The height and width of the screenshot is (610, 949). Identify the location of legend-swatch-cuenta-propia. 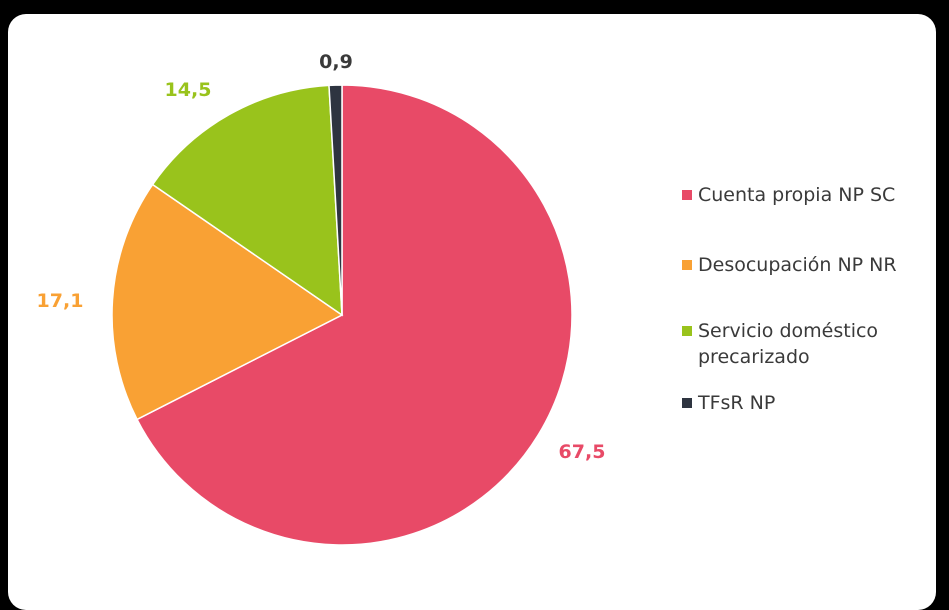
(687, 195).